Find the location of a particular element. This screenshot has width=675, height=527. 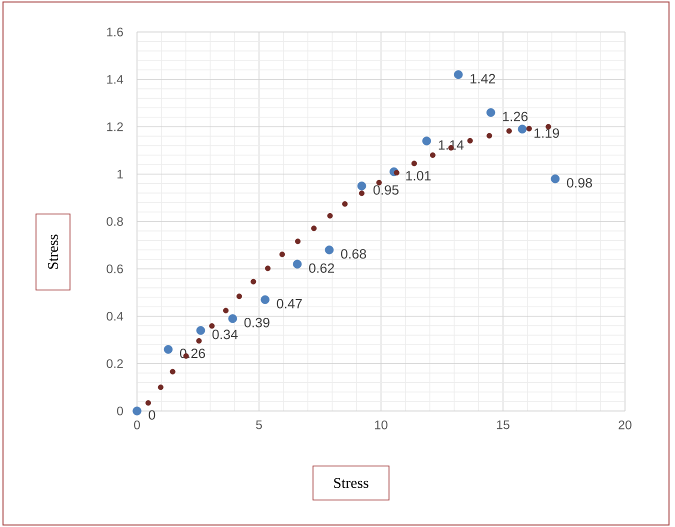

data-label: 0.39 is located at coordinates (257, 323).